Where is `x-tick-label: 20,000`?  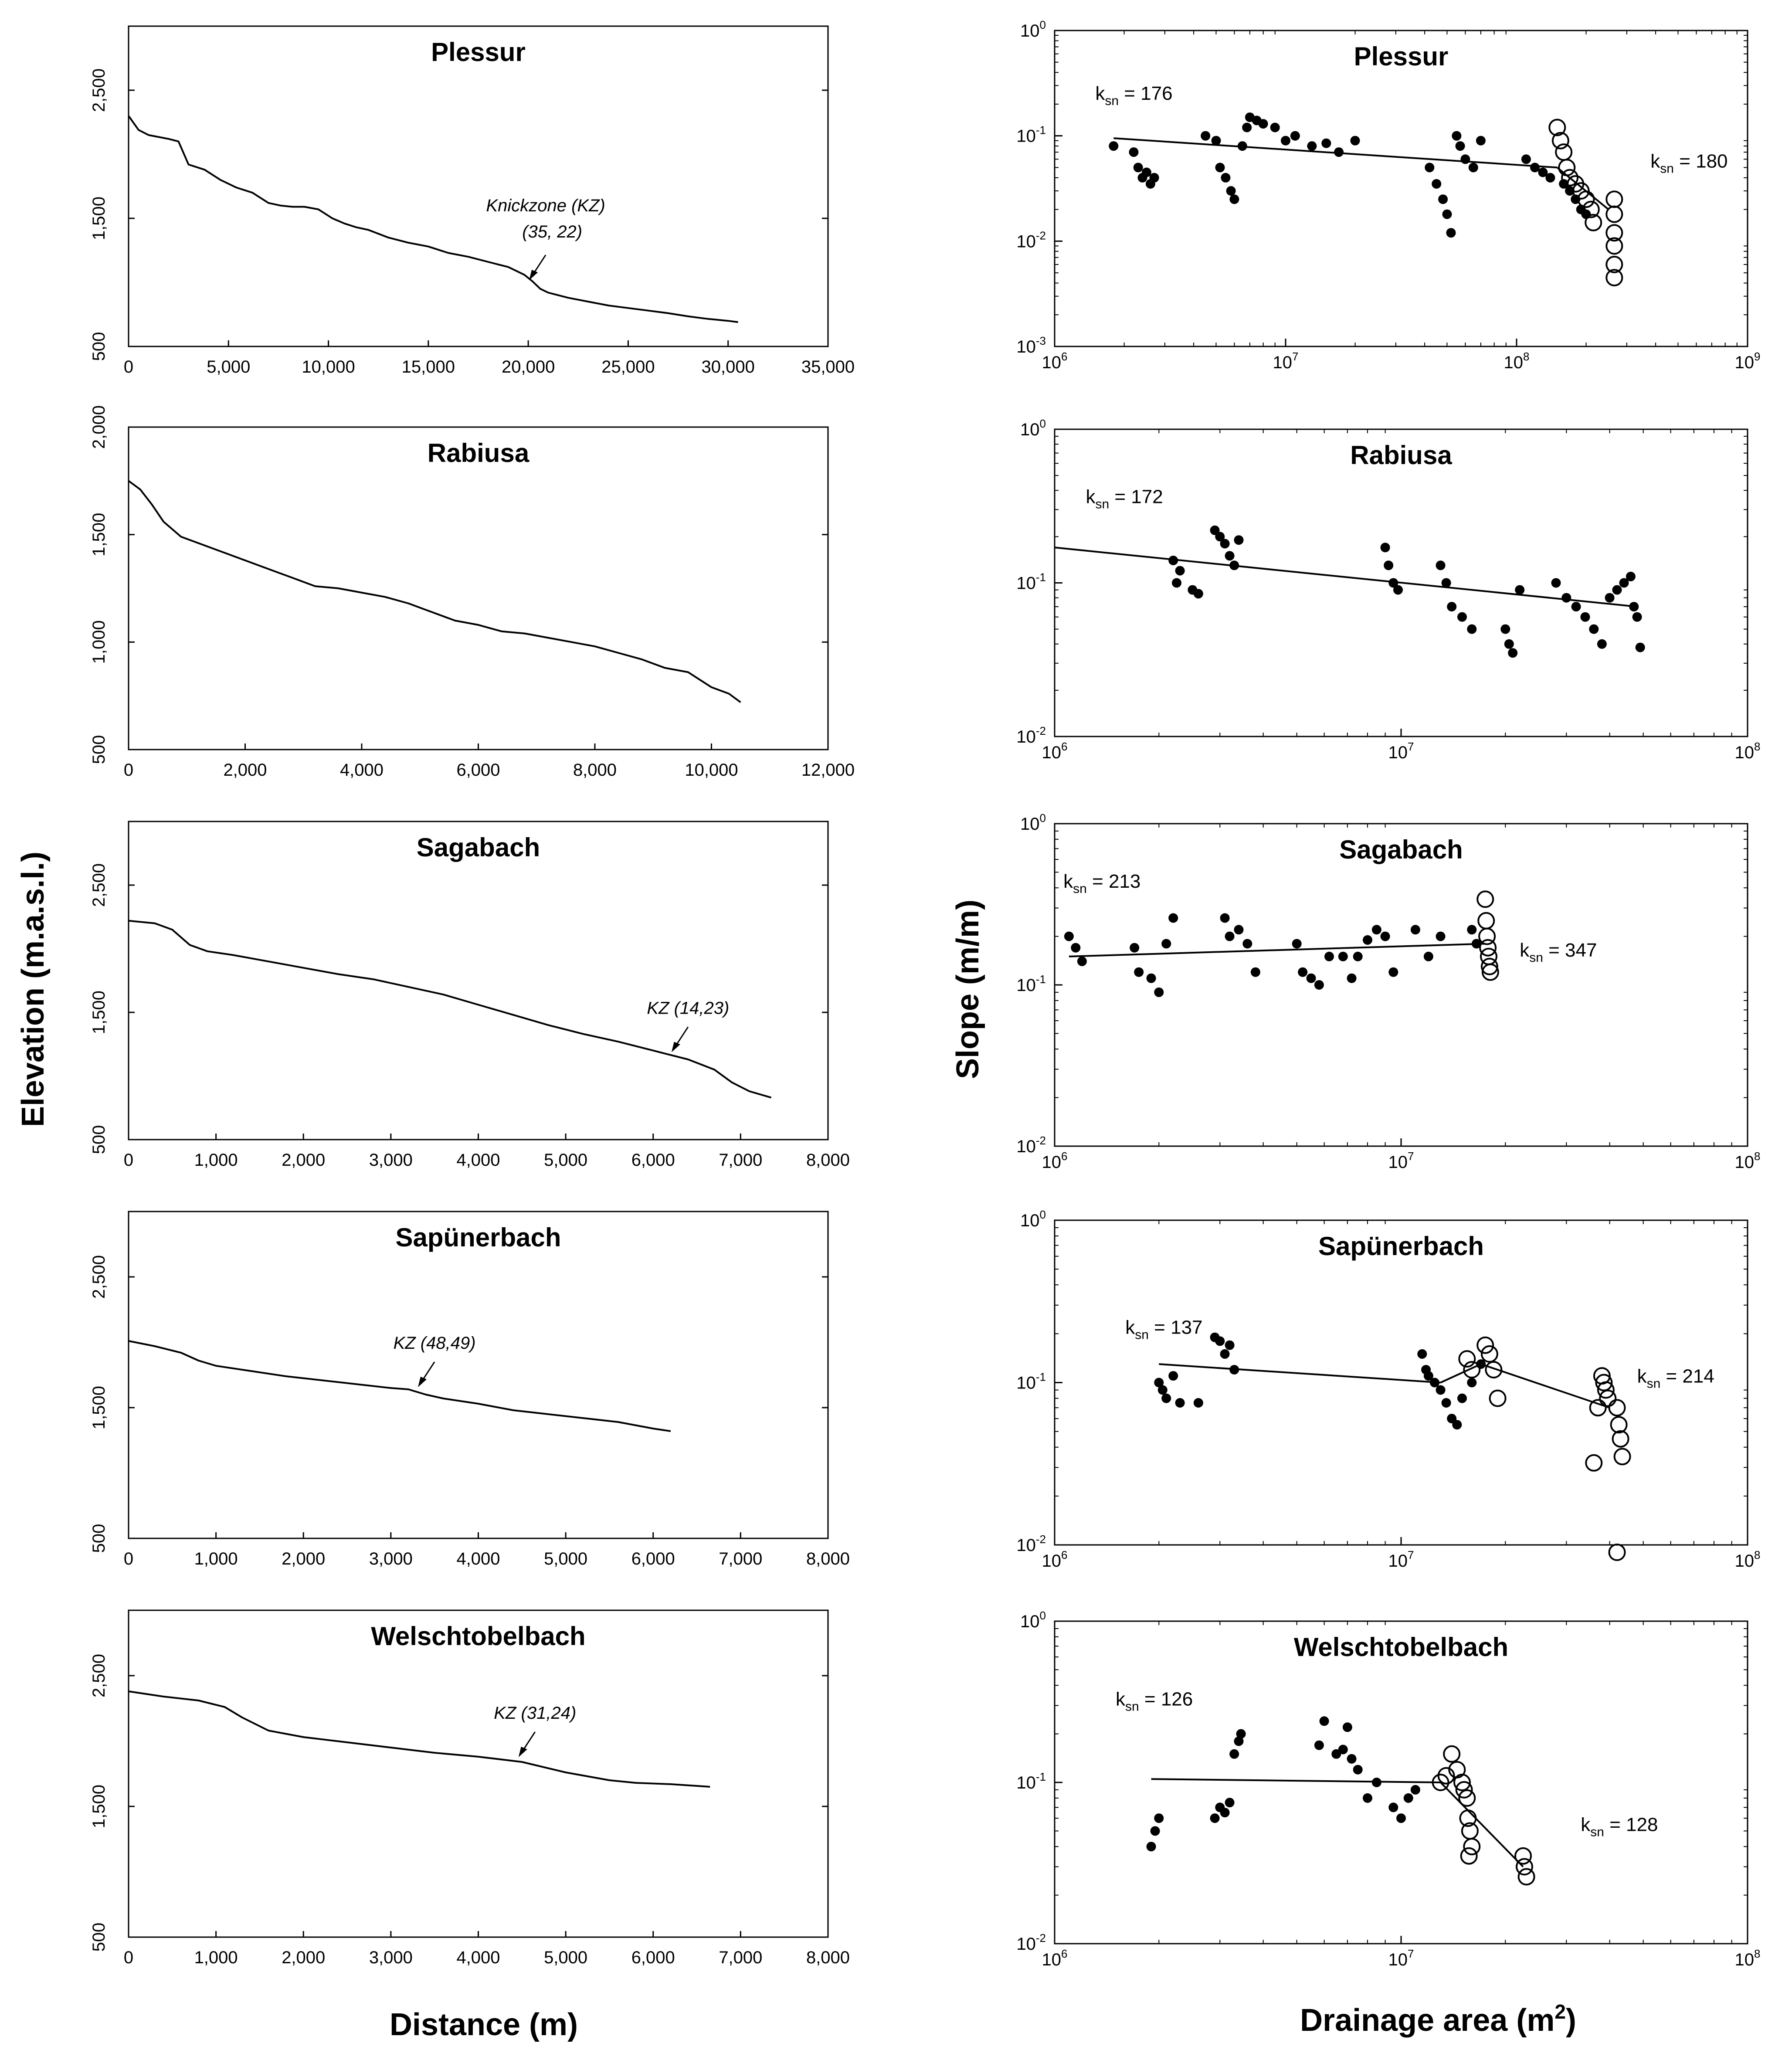 x-tick-label: 20,000 is located at coordinates (528, 367).